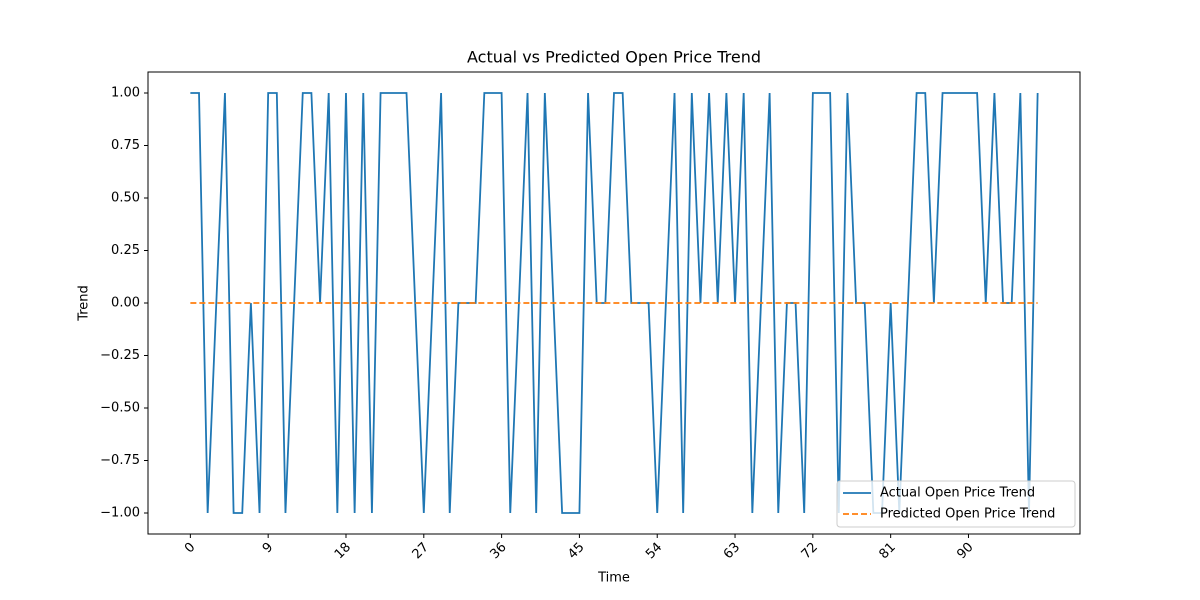 Image resolution: width=1200 pixels, height=600 pixels. Describe the element at coordinates (125, 145) in the screenshot. I see `y-tick-label: 0.75` at that location.